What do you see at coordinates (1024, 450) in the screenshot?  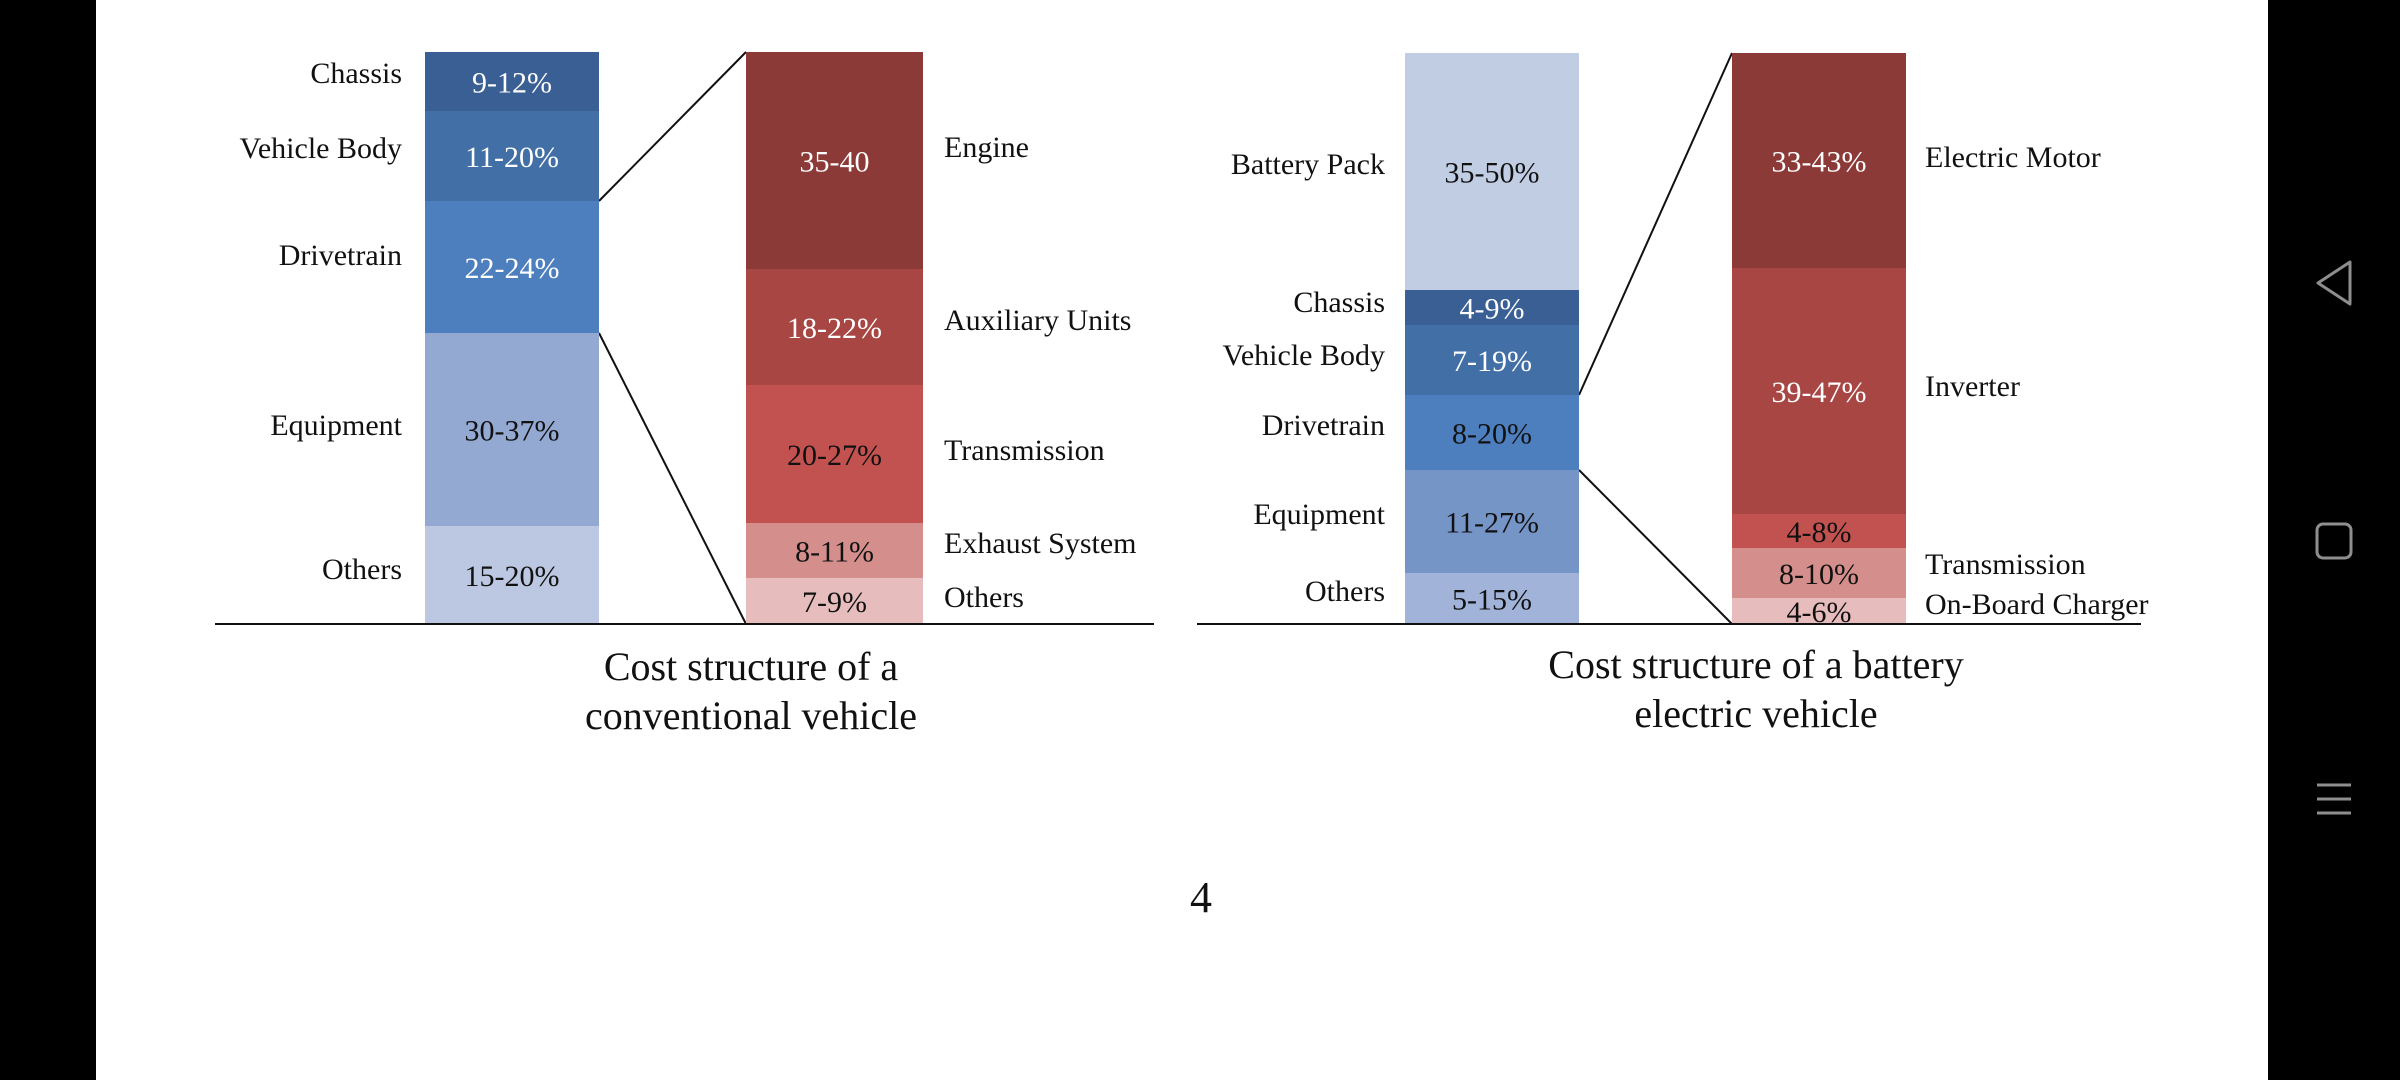 I see `breakdown-bar-category-label-transmission-cv: Transmission` at bounding box center [1024, 450].